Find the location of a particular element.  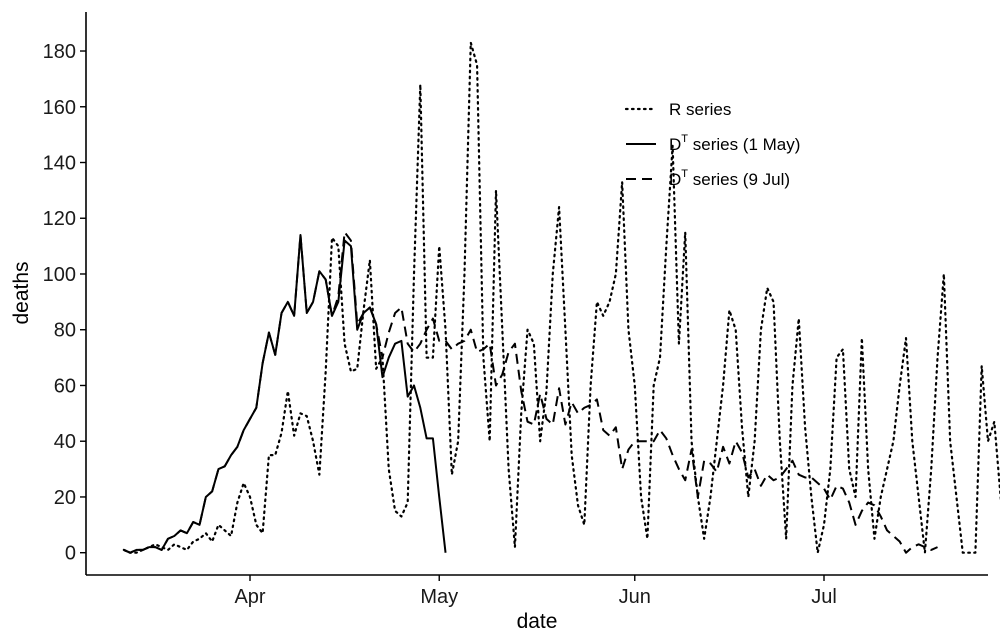

legend-label-D9: DT series (9 Jul) is located at coordinates (729, 178).